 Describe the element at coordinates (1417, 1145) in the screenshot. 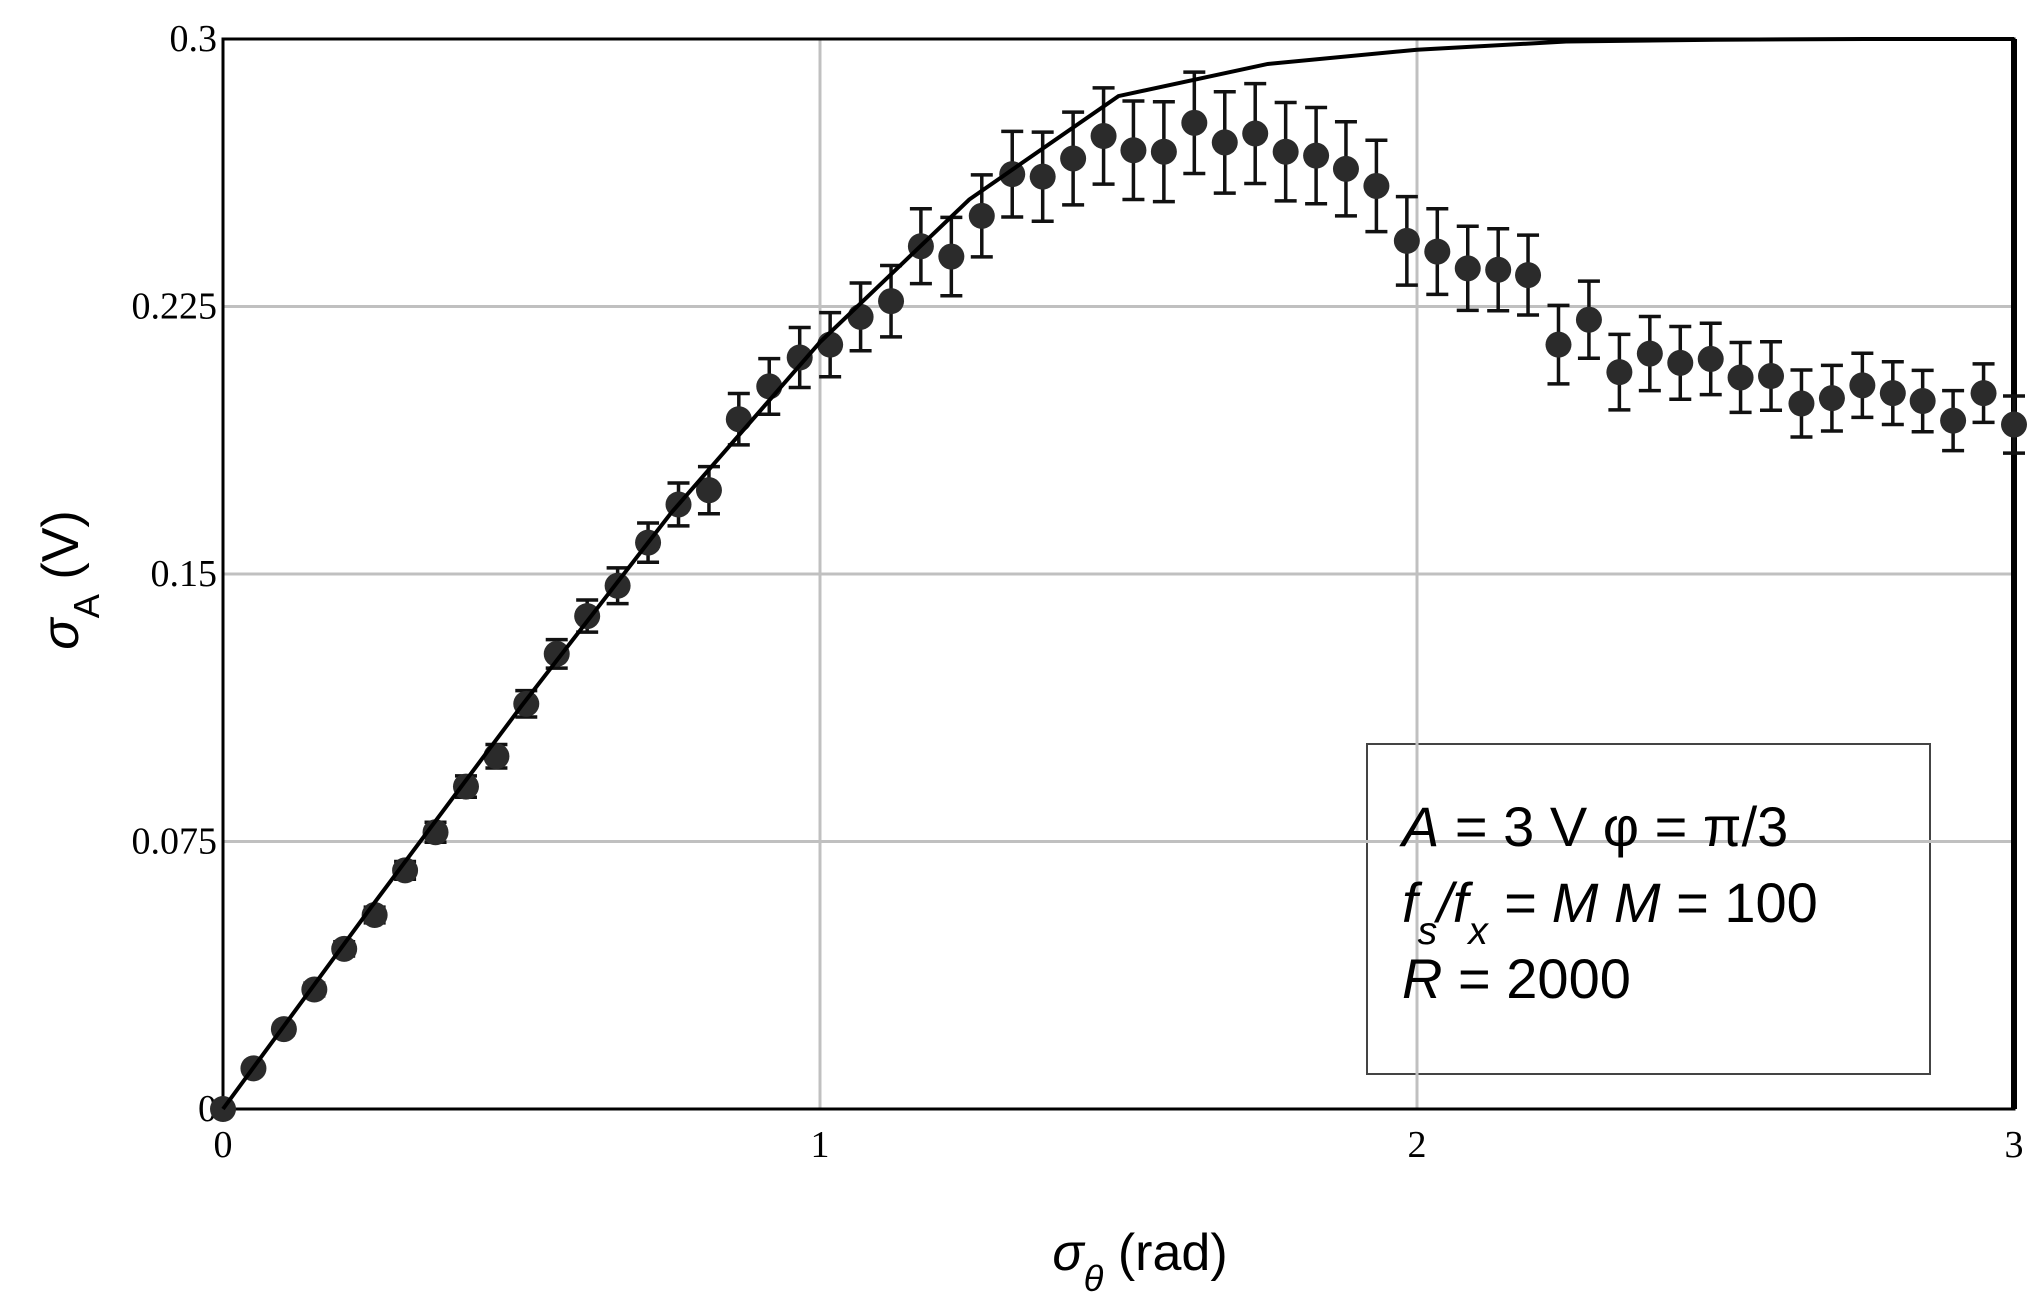

I see `x-tick-label: 2` at that location.